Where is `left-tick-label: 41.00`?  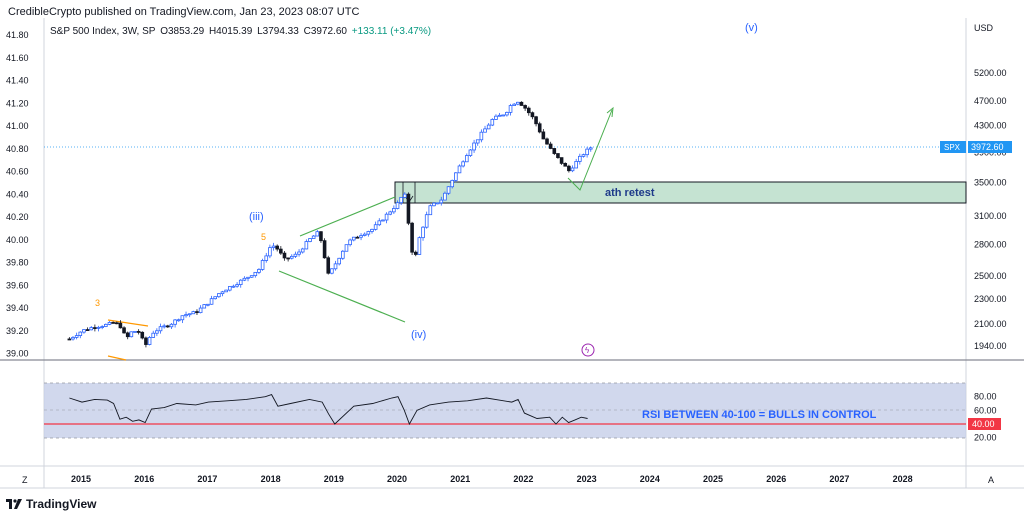 left-tick-label: 41.00 is located at coordinates (17, 126).